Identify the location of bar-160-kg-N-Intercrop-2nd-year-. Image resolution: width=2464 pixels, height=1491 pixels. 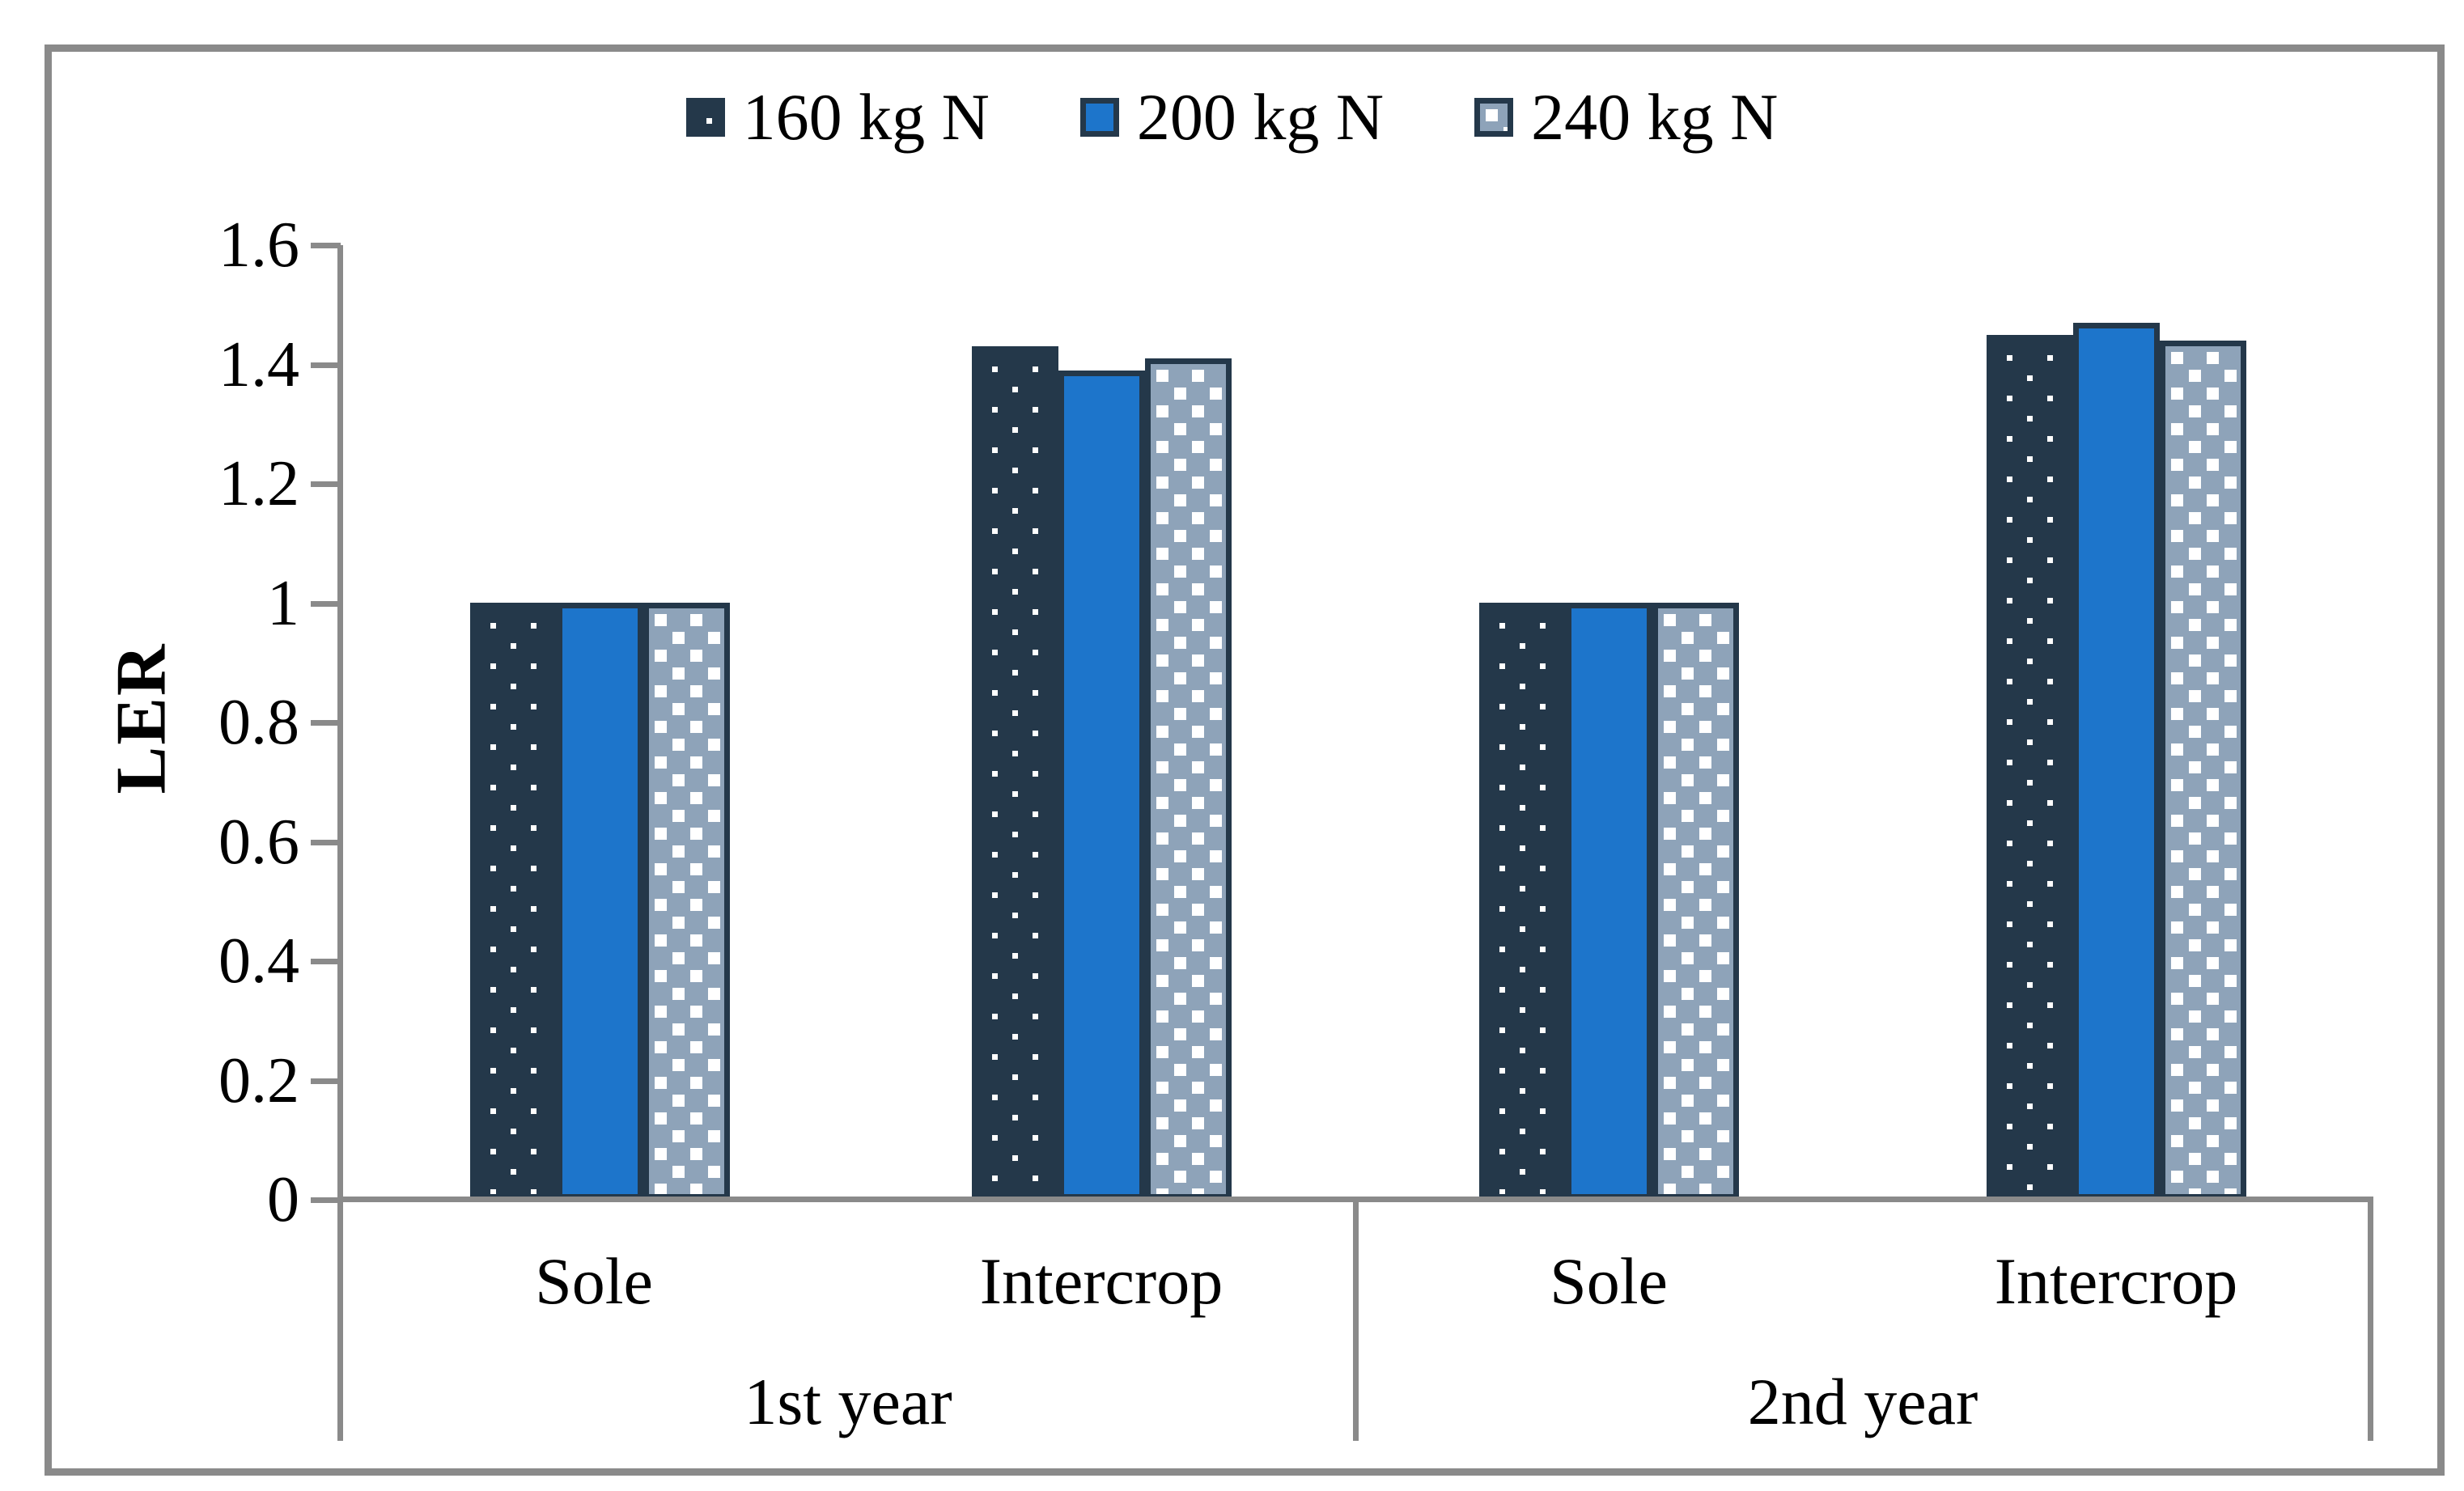
(2030, 767).